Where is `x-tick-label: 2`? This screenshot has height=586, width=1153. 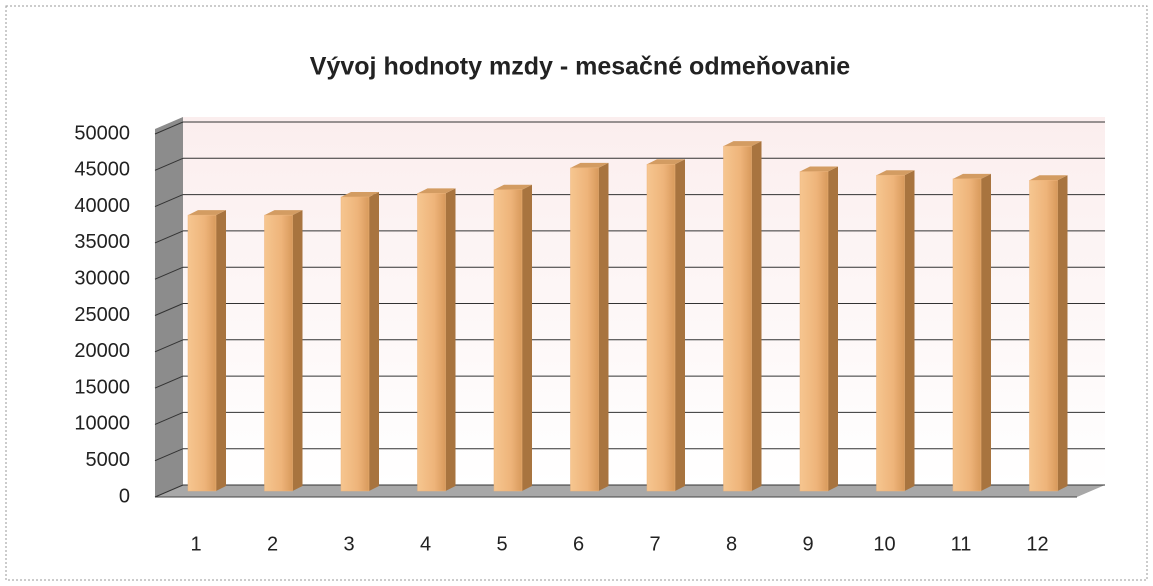
x-tick-label: 2 is located at coordinates (272, 544).